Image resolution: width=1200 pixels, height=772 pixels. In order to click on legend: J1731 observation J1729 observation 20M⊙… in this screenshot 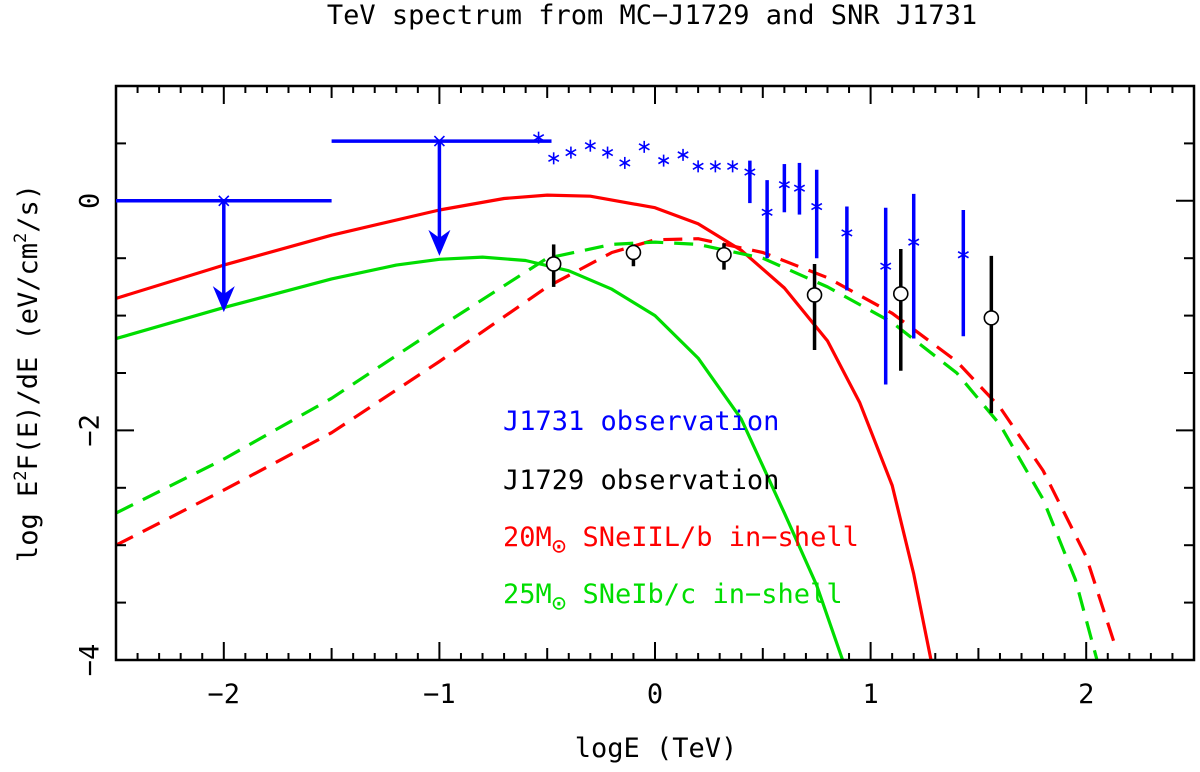, I will do `click(681, 511)`.